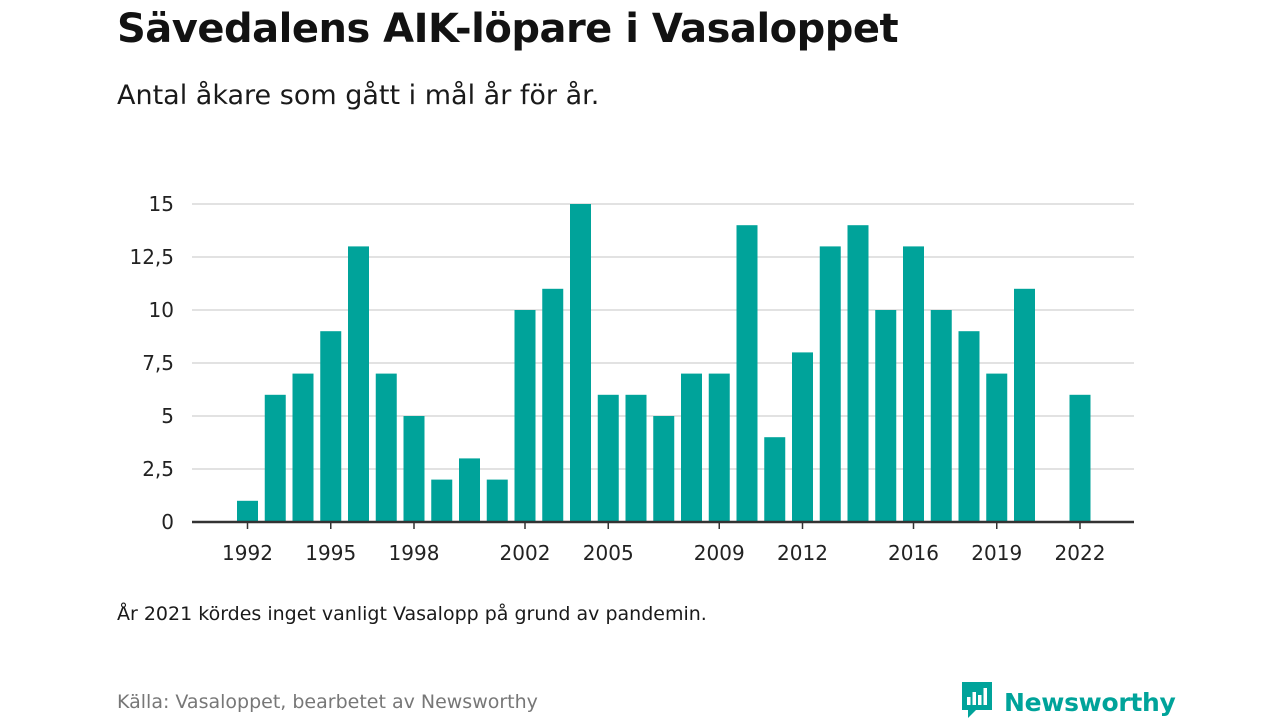 Image resolution: width=1280 pixels, height=724 pixels. I want to click on x-tick-label: 1992, so click(247, 553).